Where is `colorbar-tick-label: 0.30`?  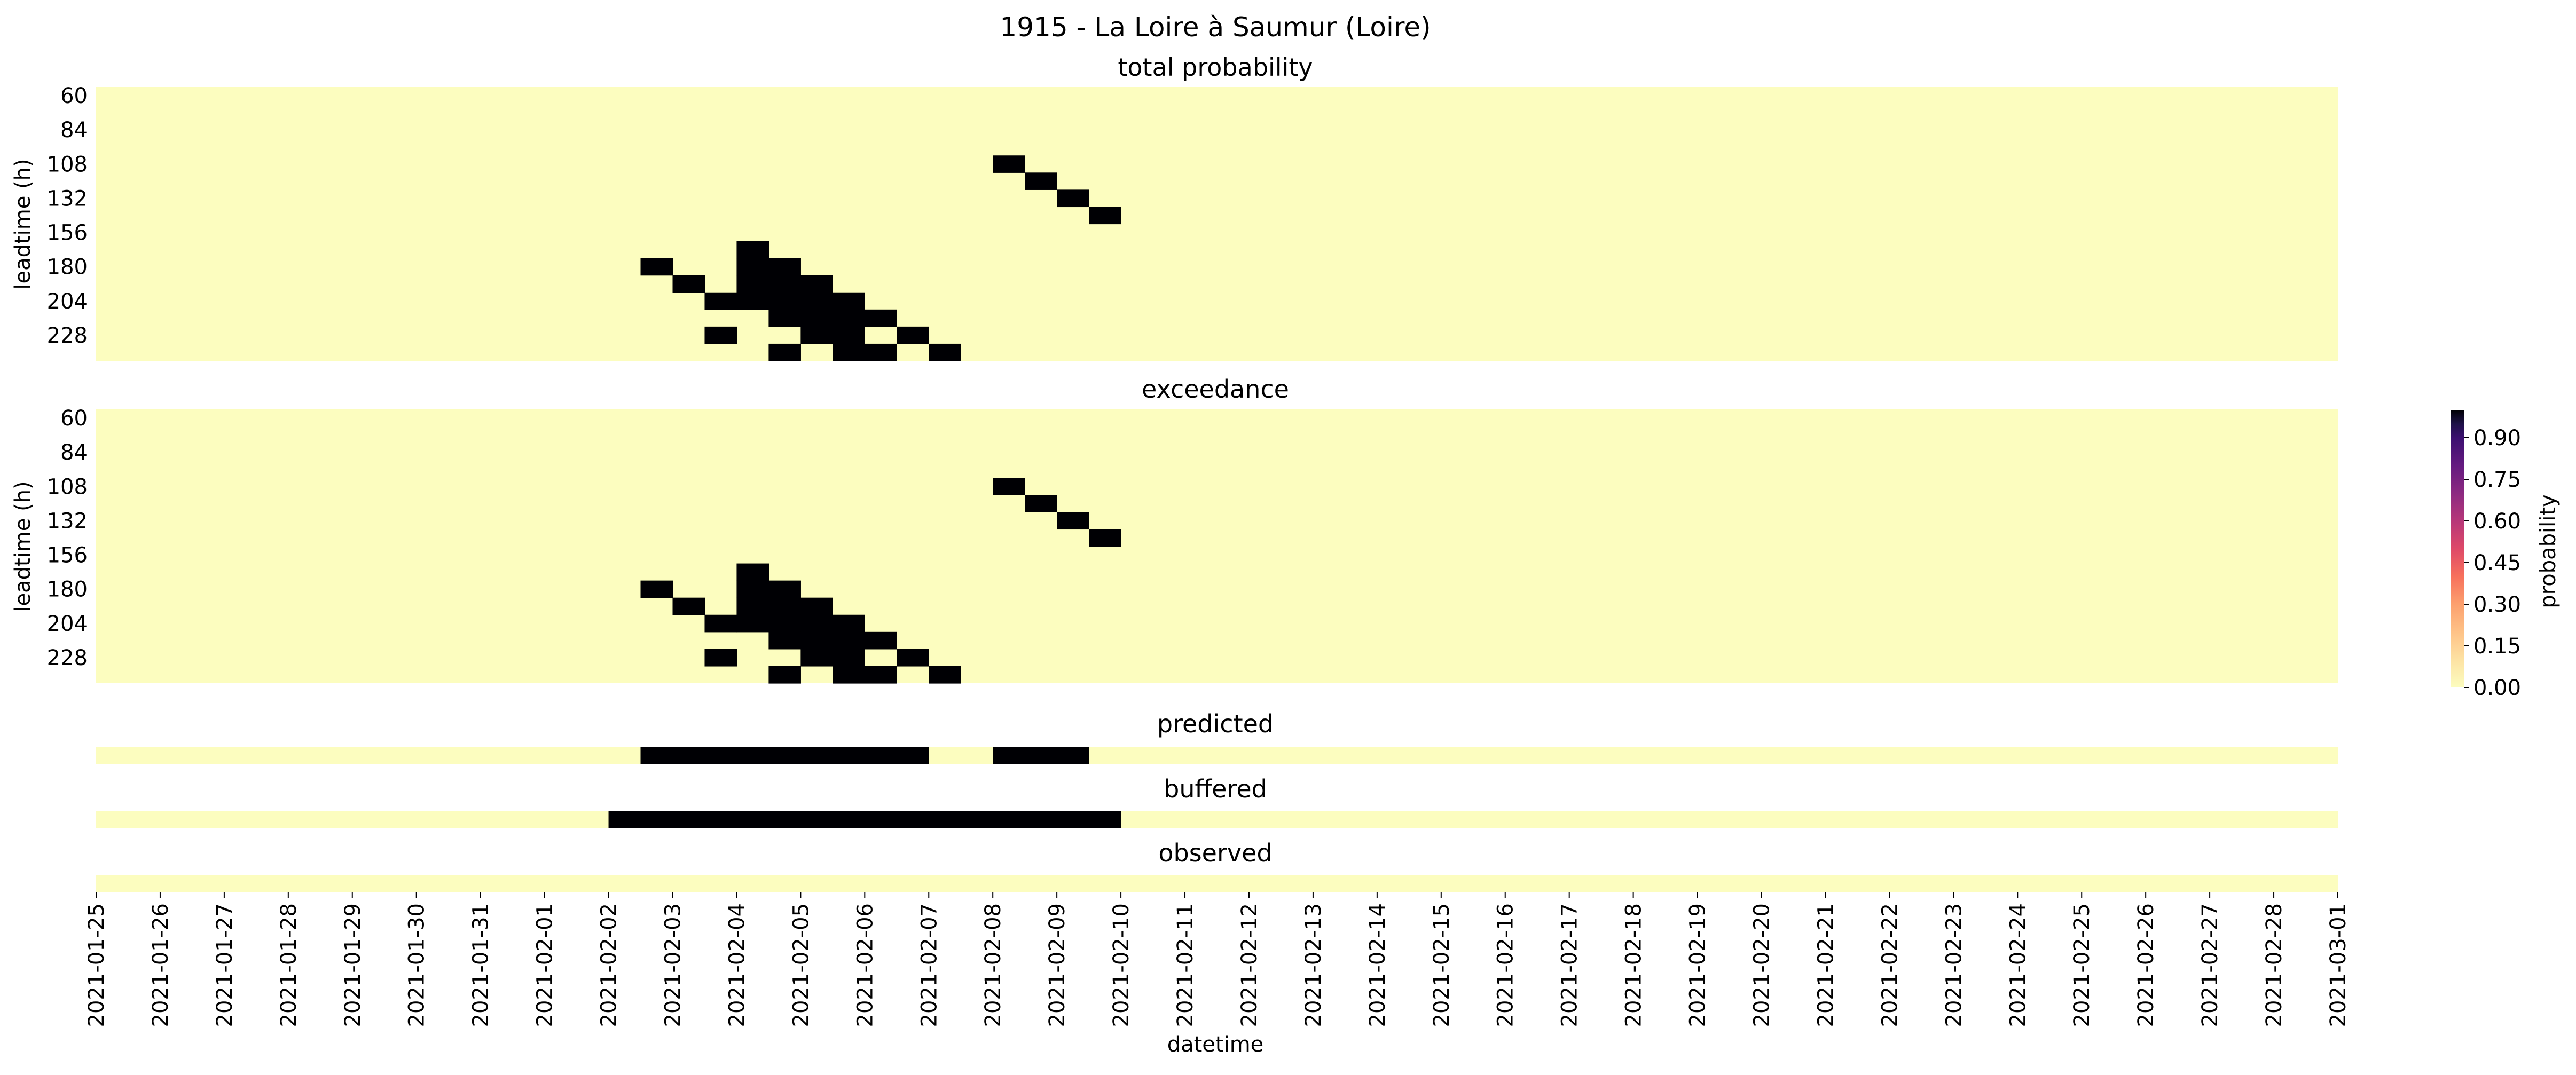 colorbar-tick-label: 0.30 is located at coordinates (2497, 604).